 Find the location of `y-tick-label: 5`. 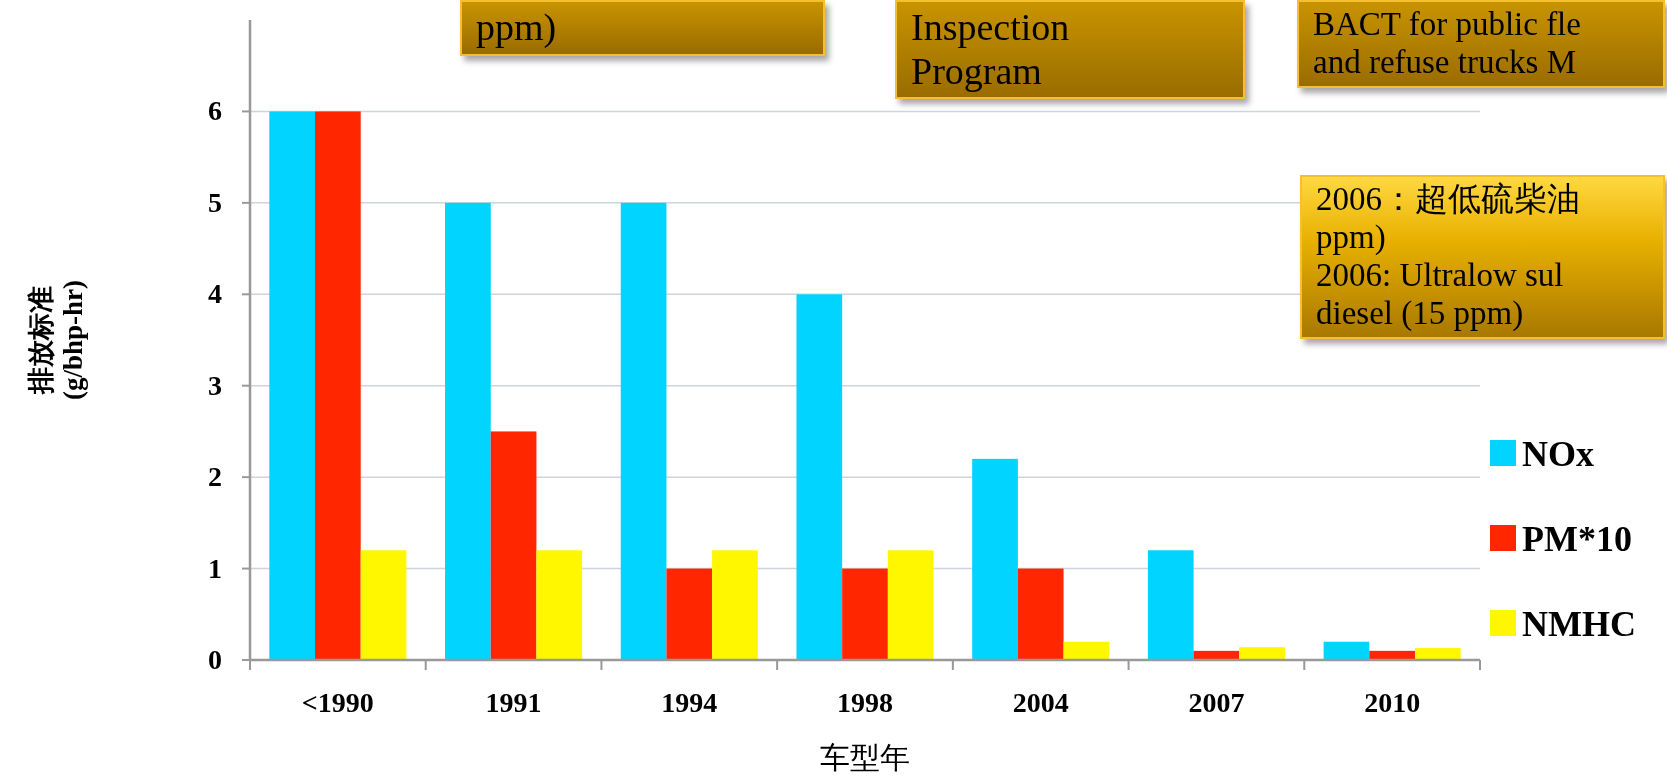

y-tick-label: 5 is located at coordinates (215, 202).